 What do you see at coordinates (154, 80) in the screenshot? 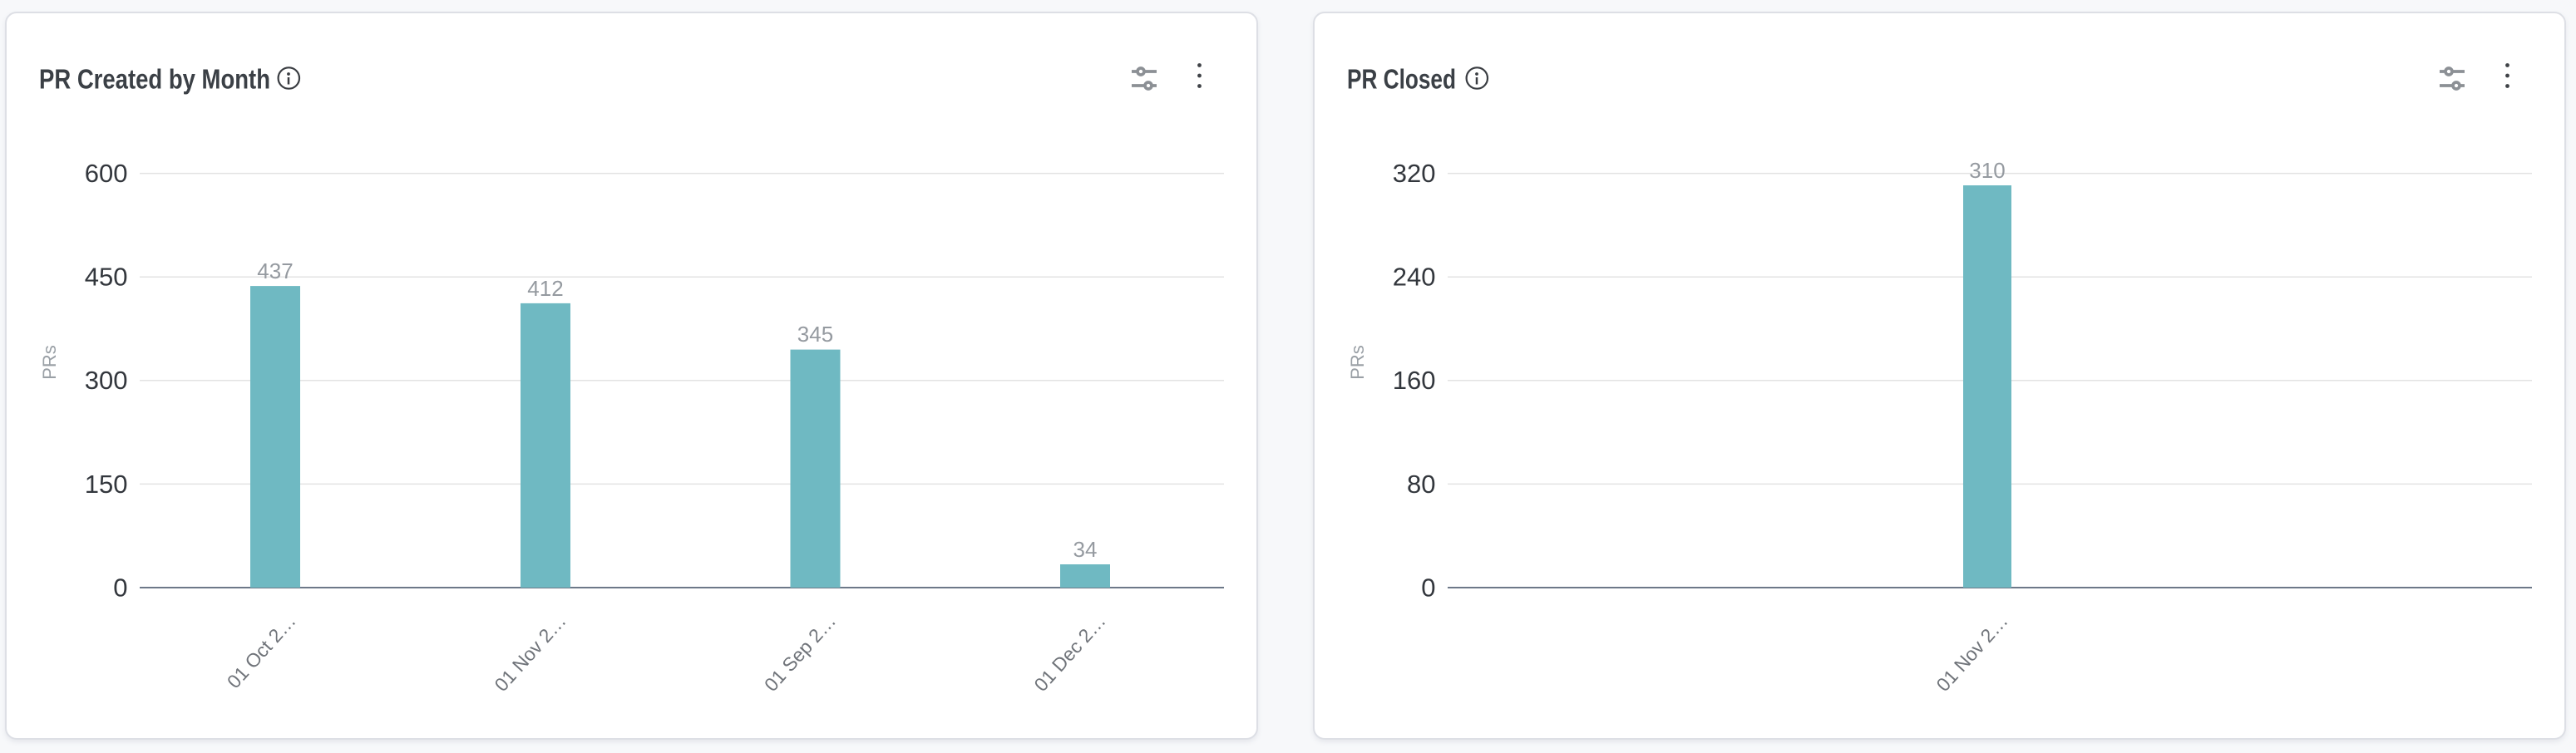
I see `svg-text: PR Created by Month` at bounding box center [154, 80].